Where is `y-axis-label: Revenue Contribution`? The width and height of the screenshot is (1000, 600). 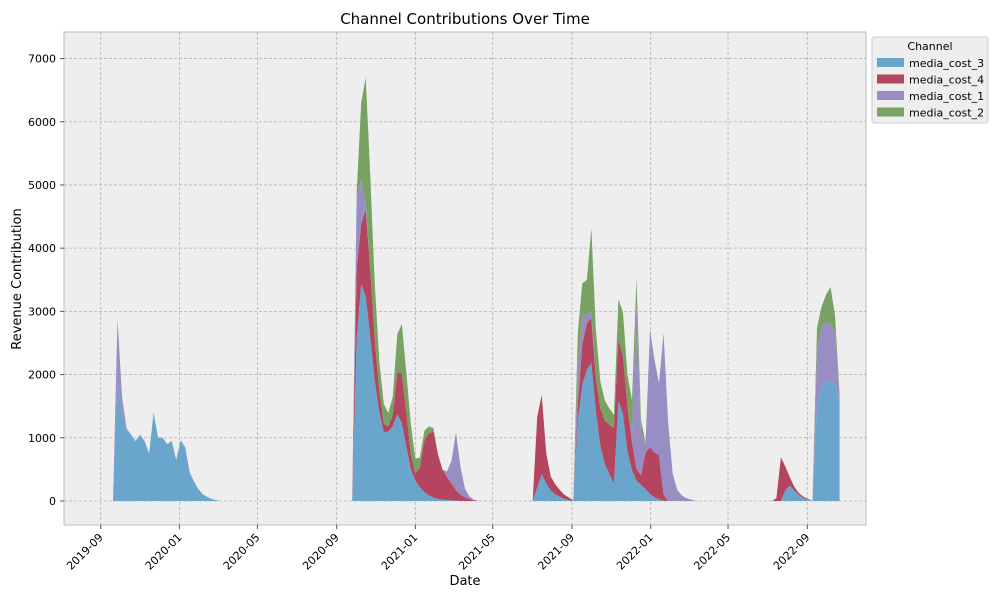 y-axis-label: Revenue Contribution is located at coordinates (17, 278).